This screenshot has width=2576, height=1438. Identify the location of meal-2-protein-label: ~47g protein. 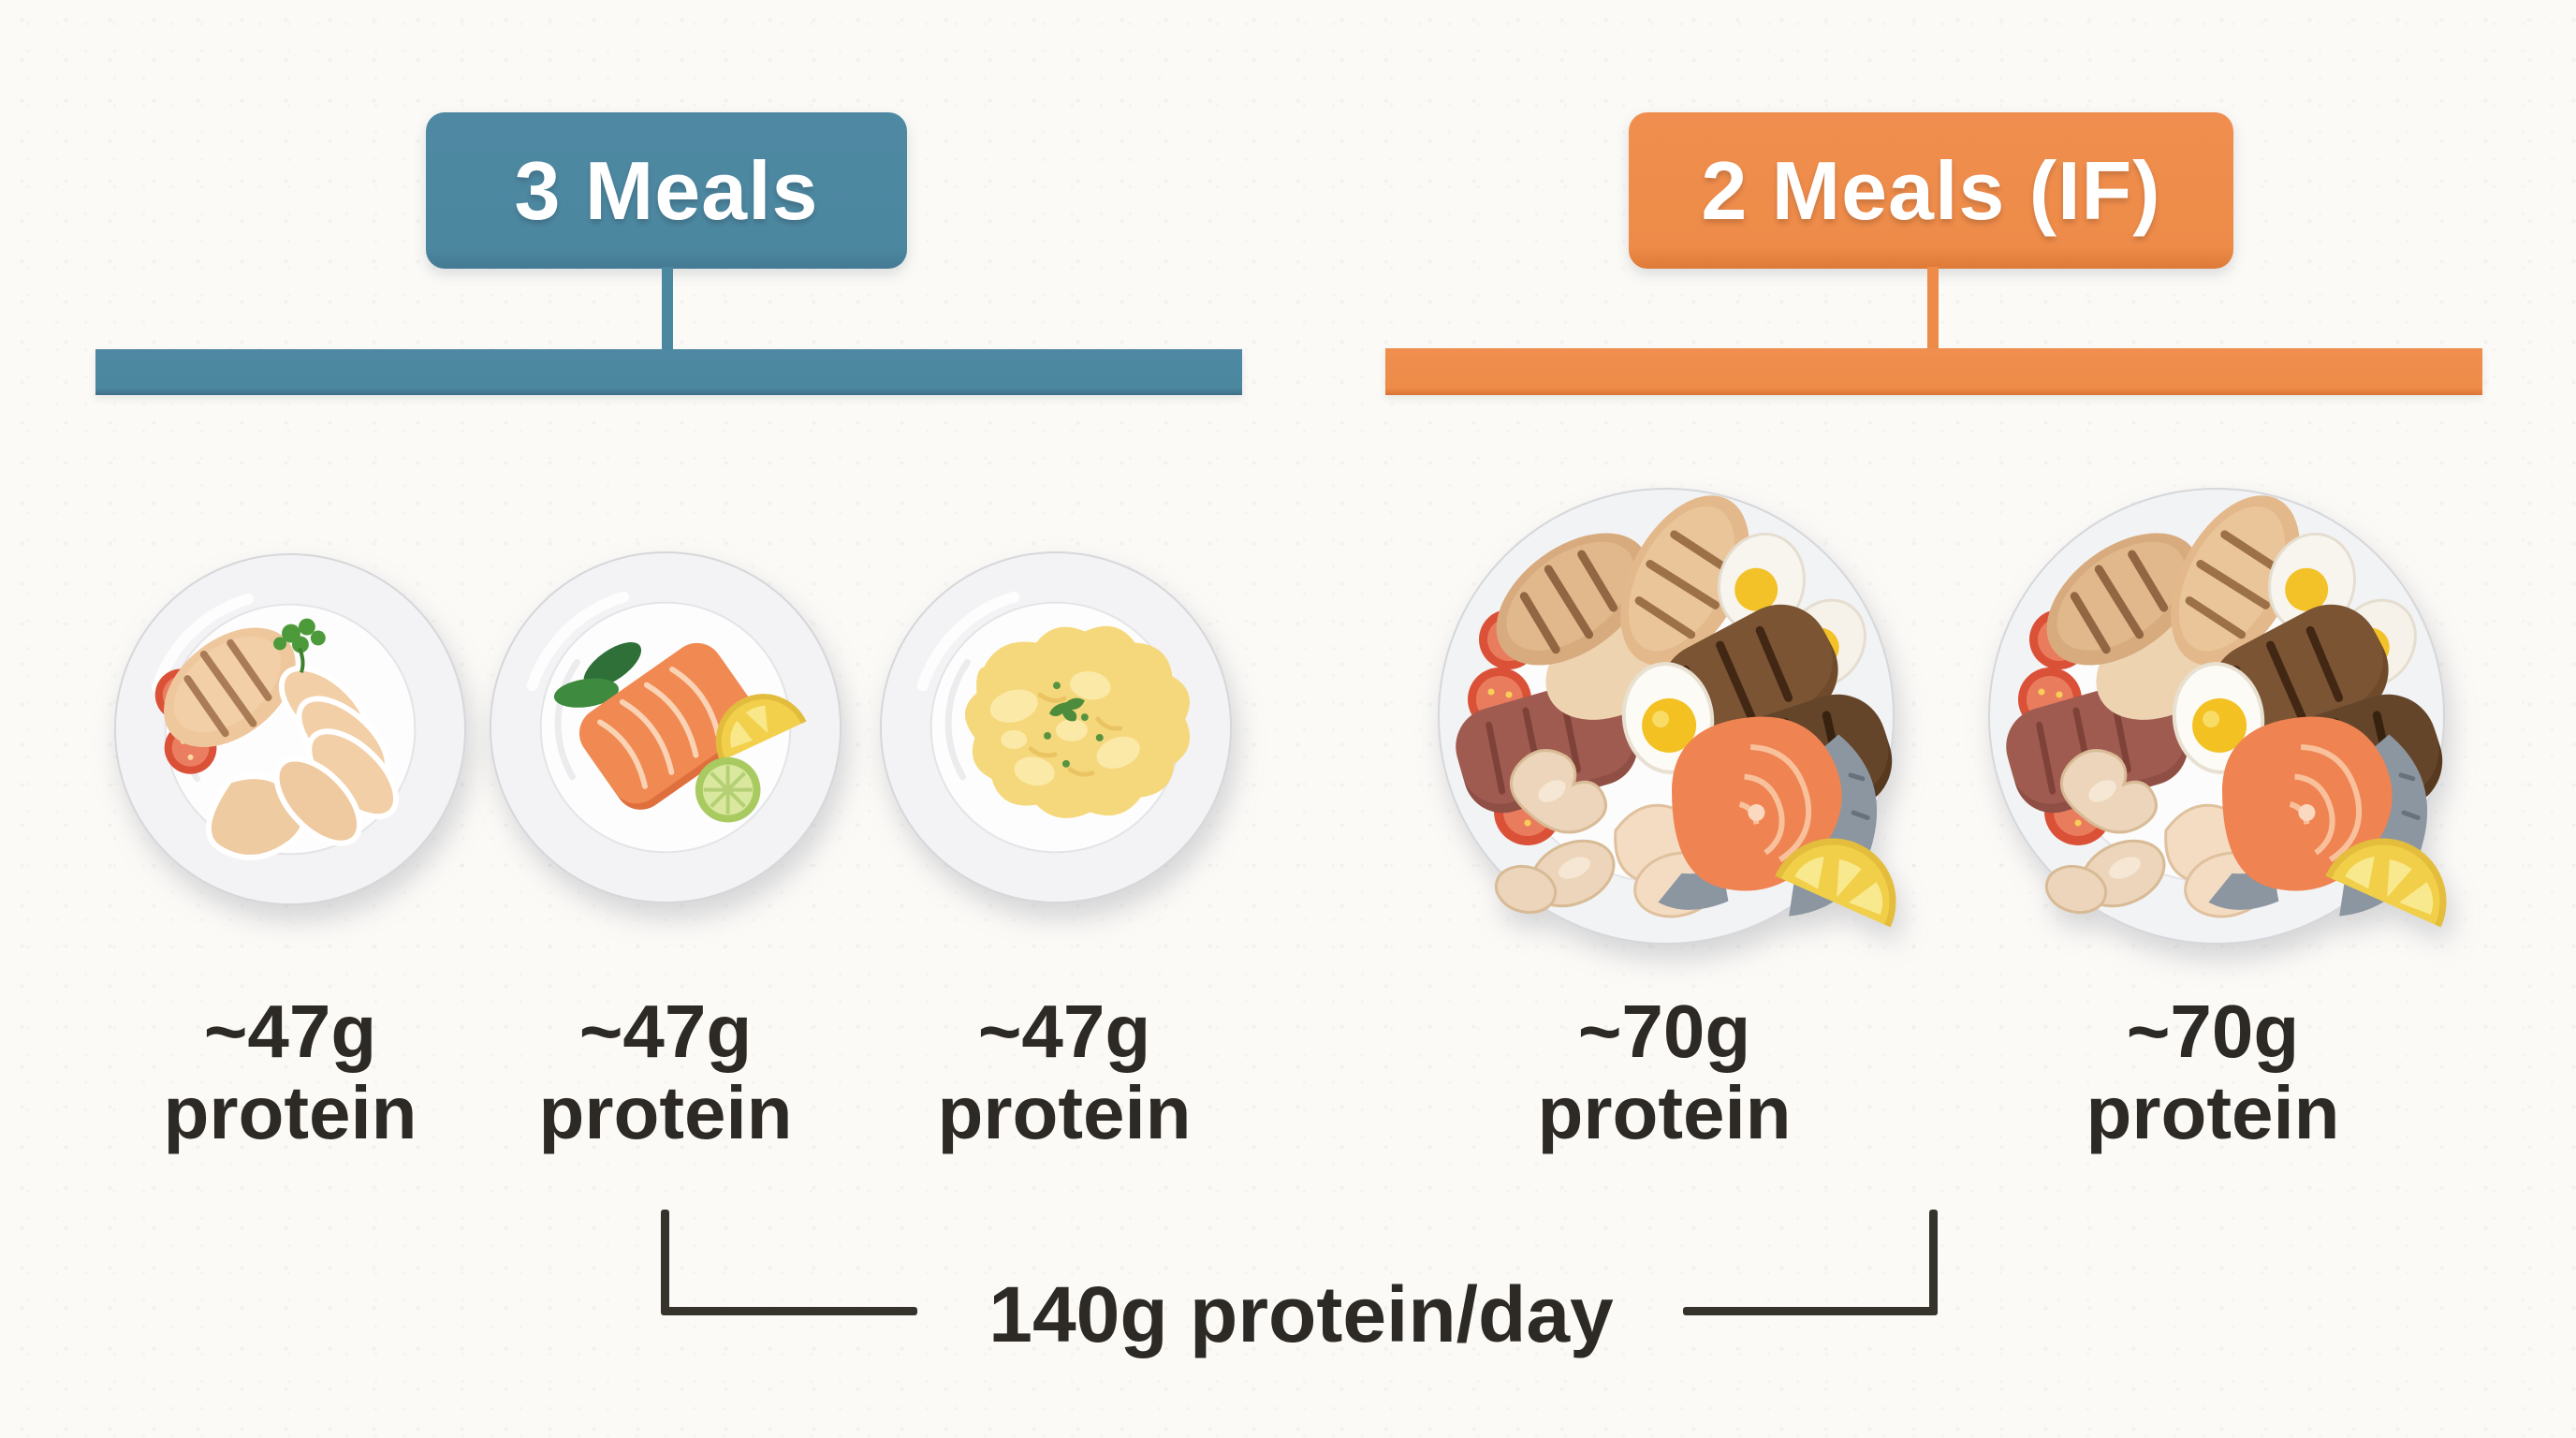
(665, 1072).